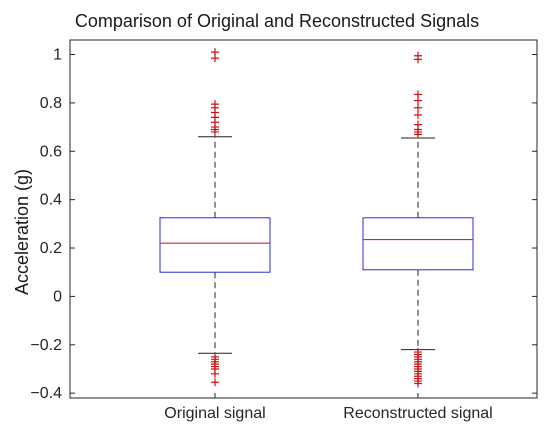  I want to click on x-category-label: Reconstructed signal, so click(417, 413).